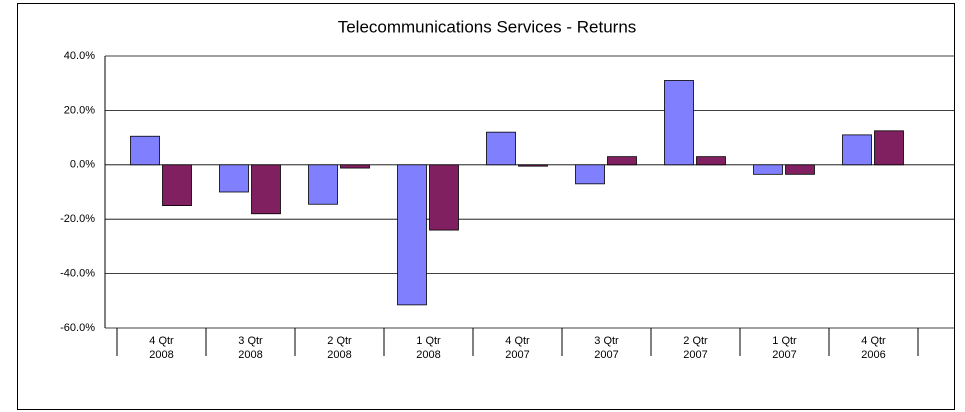  What do you see at coordinates (79, 56) in the screenshot?
I see `y-tick-label: 40.0%` at bounding box center [79, 56].